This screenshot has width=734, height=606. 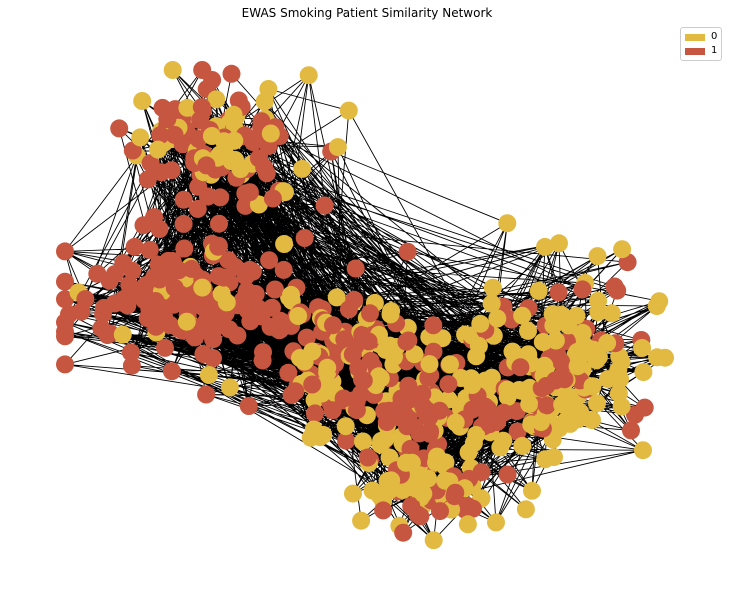 I want to click on legend: 0 1, so click(x=701, y=44).